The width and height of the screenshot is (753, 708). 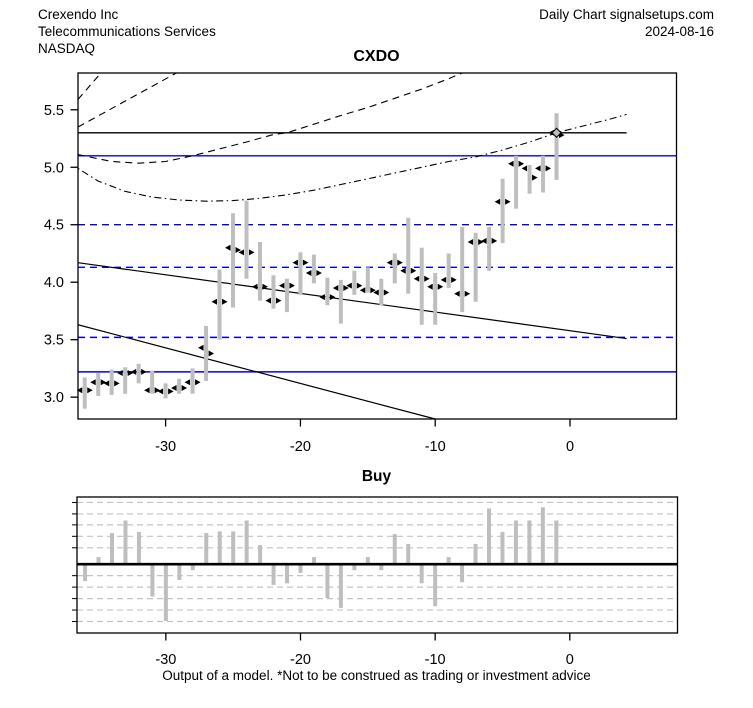 What do you see at coordinates (570, 660) in the screenshot?
I see `signal-x-tick-label: 0` at bounding box center [570, 660].